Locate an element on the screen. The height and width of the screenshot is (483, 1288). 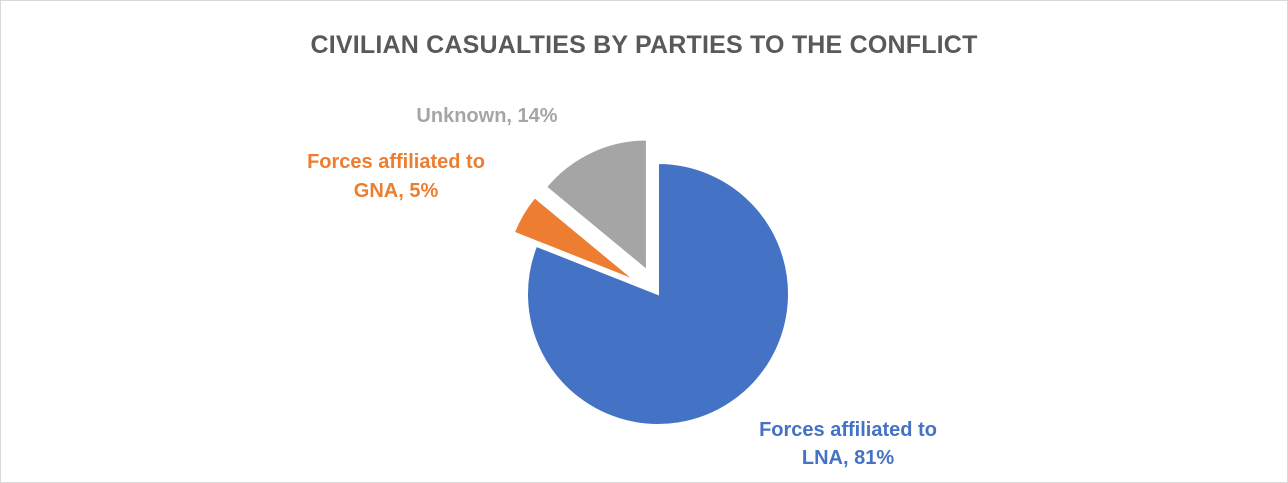
data-label-unknown: Unknown, 14% is located at coordinates (486, 116).